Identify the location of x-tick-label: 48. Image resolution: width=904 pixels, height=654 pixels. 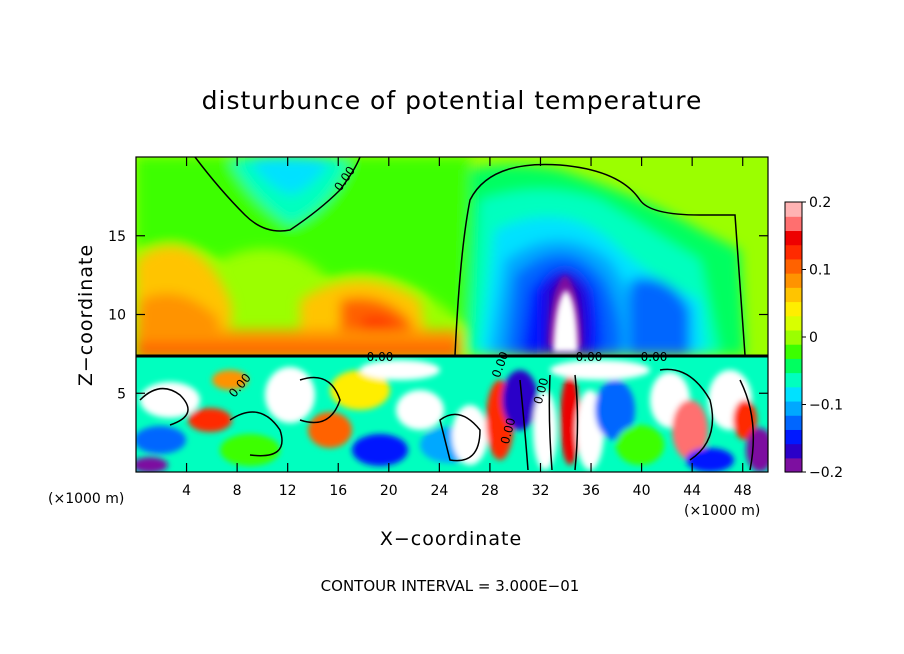
(743, 491).